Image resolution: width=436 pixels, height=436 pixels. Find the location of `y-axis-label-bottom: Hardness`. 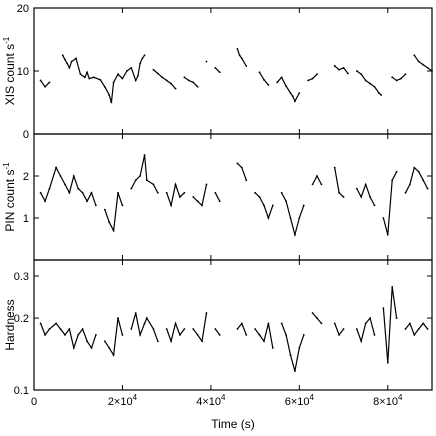

y-axis-label-bottom: Hardness is located at coordinates (10, 324).